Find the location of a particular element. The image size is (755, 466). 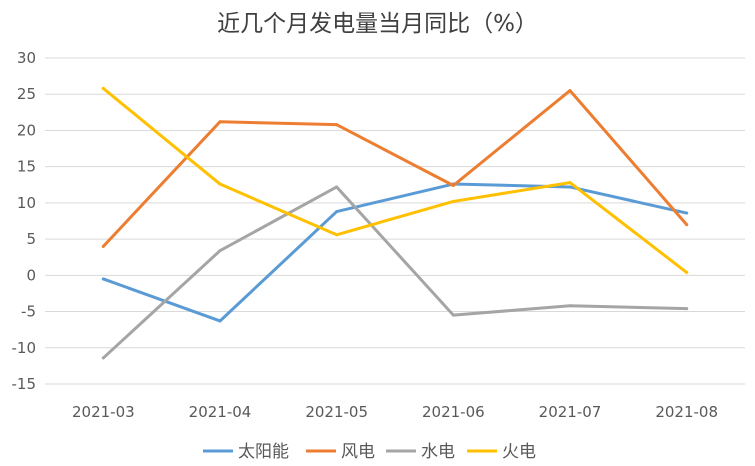

legend-label: 风电 is located at coordinates (358, 452).